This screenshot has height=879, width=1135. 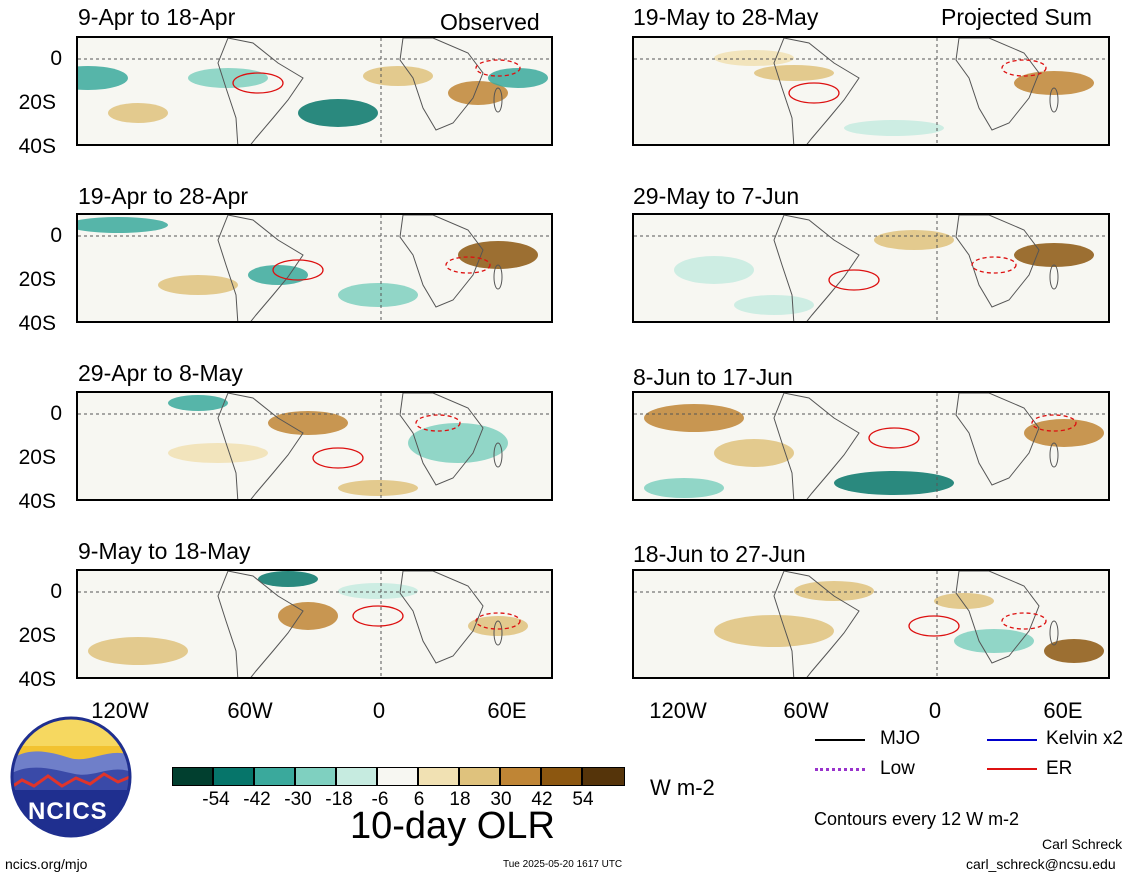 I want to click on ncics-logo: NCICS, so click(x=71, y=777).